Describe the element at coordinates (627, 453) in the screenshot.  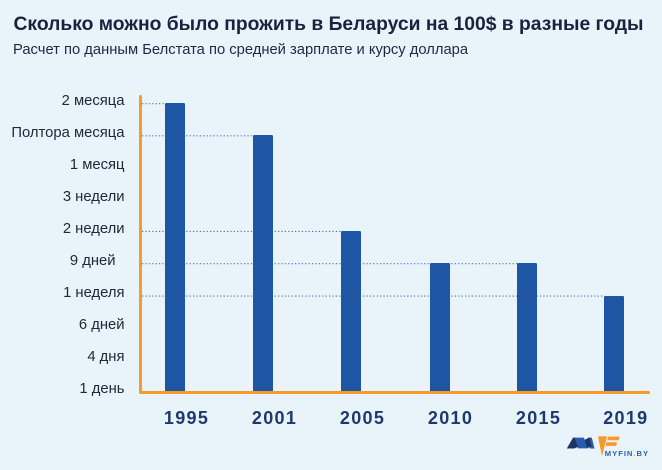
I see `svg-text: MYFIN.BY` at that location.